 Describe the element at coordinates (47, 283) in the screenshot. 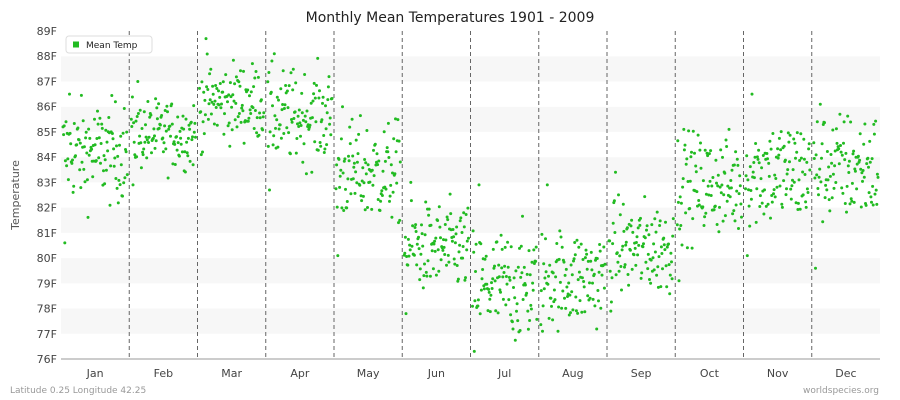

I see `y-tick-label: 79F` at that location.